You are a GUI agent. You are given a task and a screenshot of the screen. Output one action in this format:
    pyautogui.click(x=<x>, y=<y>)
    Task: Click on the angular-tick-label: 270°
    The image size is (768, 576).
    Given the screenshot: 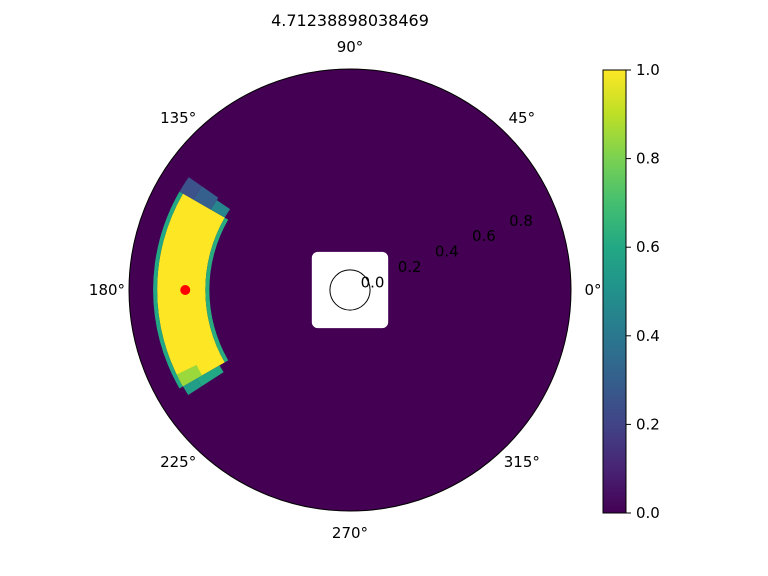 What is the action you would take?
    pyautogui.click(x=350, y=533)
    